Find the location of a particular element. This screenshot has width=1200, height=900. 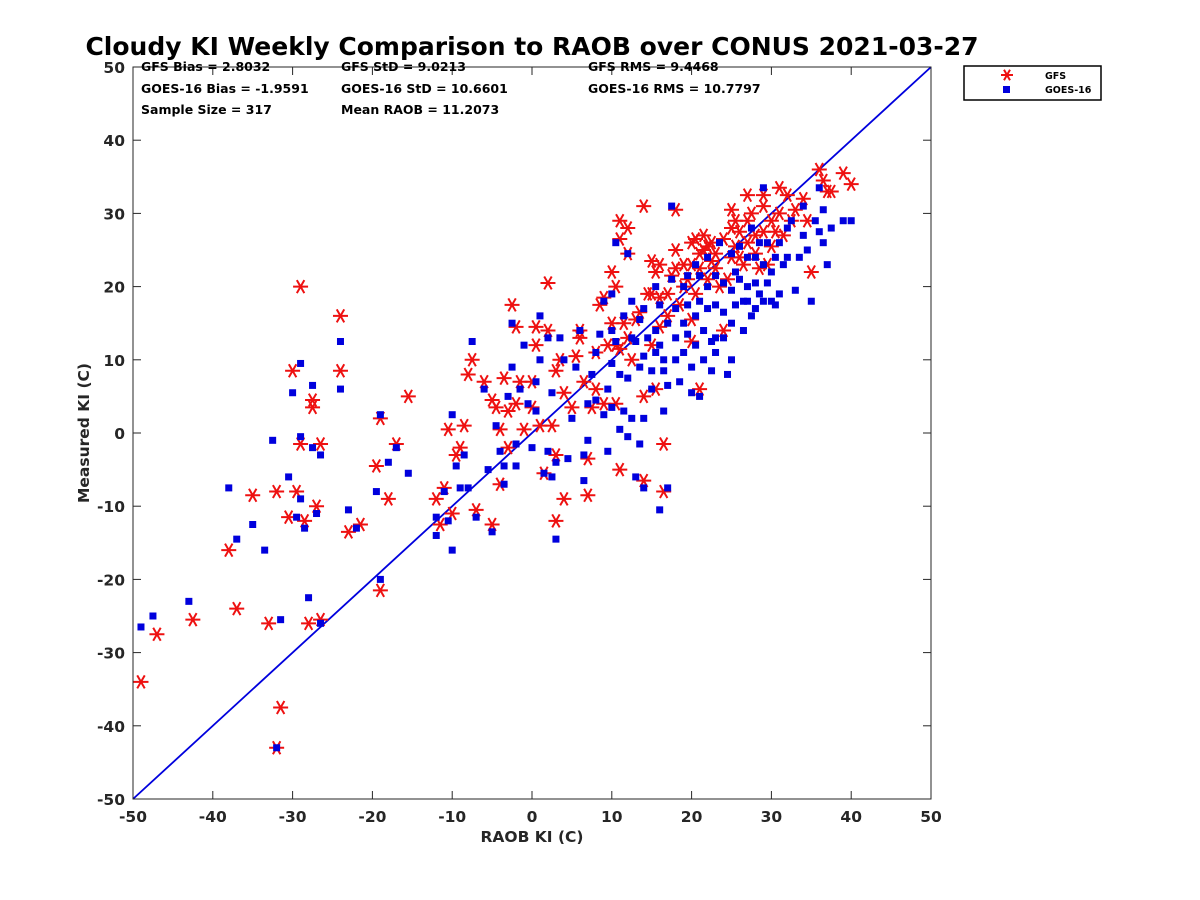

stat-value: Sample Size = 317 is located at coordinates (206, 109).